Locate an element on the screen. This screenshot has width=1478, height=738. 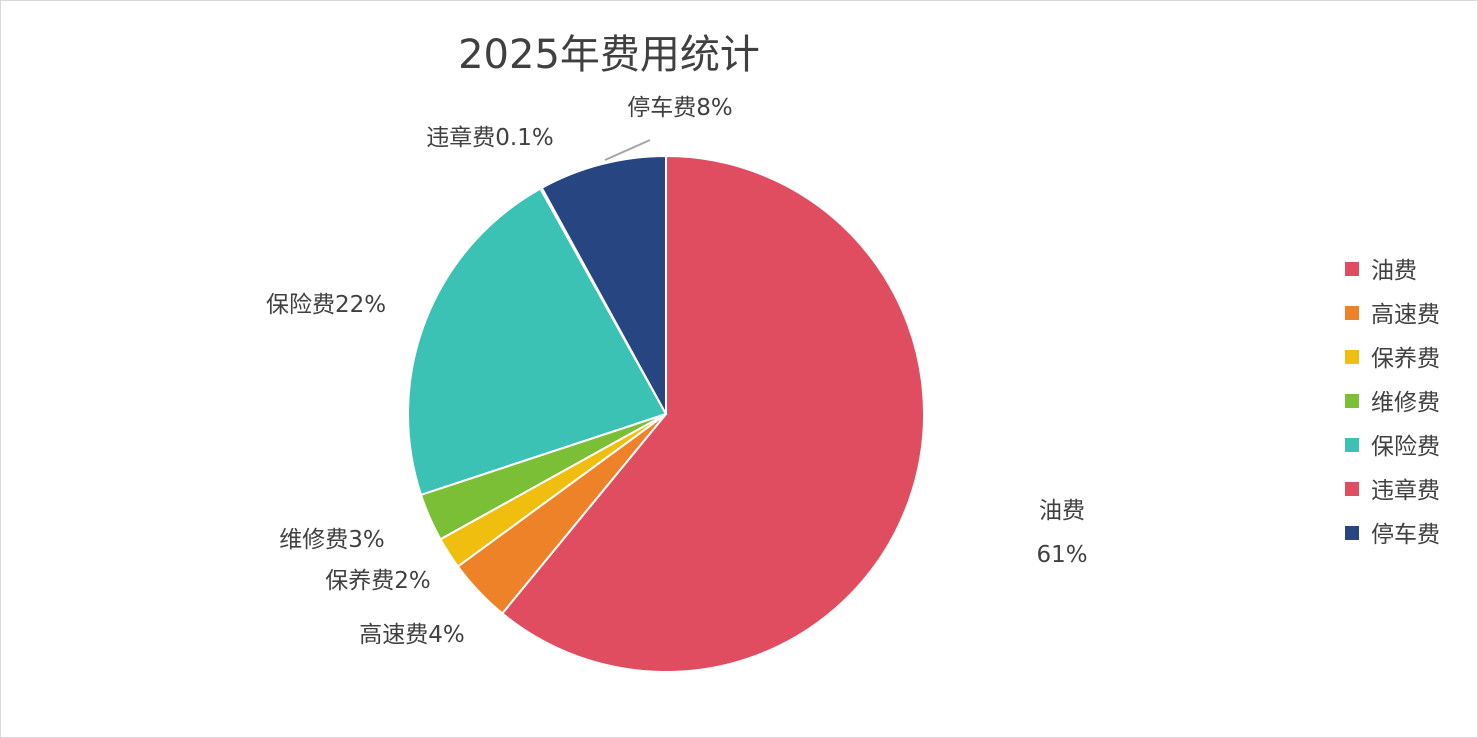
legend-label-6: 违章费 is located at coordinates (1405, 491).